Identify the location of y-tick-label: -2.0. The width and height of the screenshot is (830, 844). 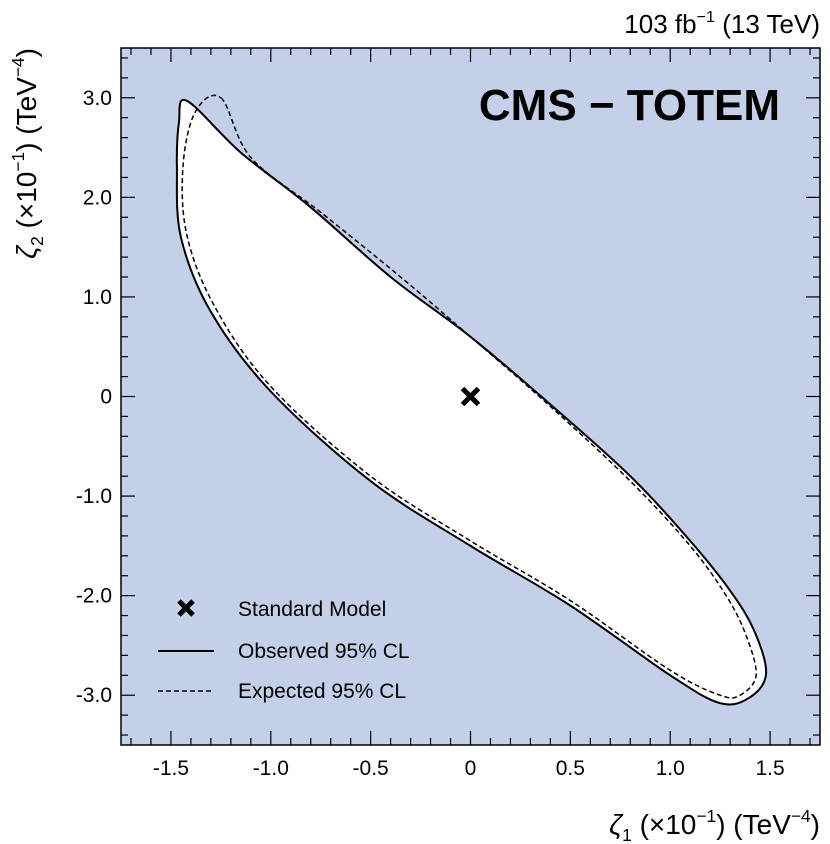
(94, 596).